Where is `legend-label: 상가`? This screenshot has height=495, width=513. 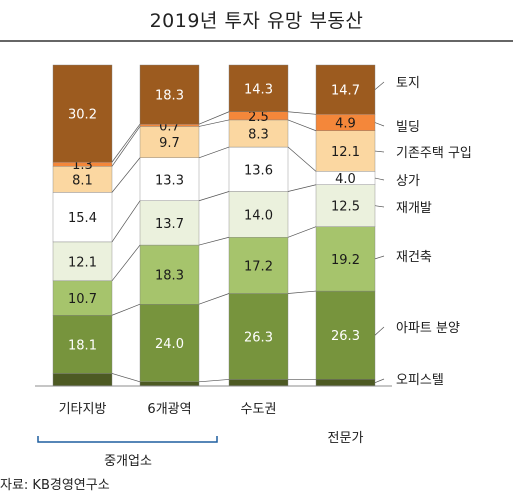 legend-label: 상가 is located at coordinates (408, 181).